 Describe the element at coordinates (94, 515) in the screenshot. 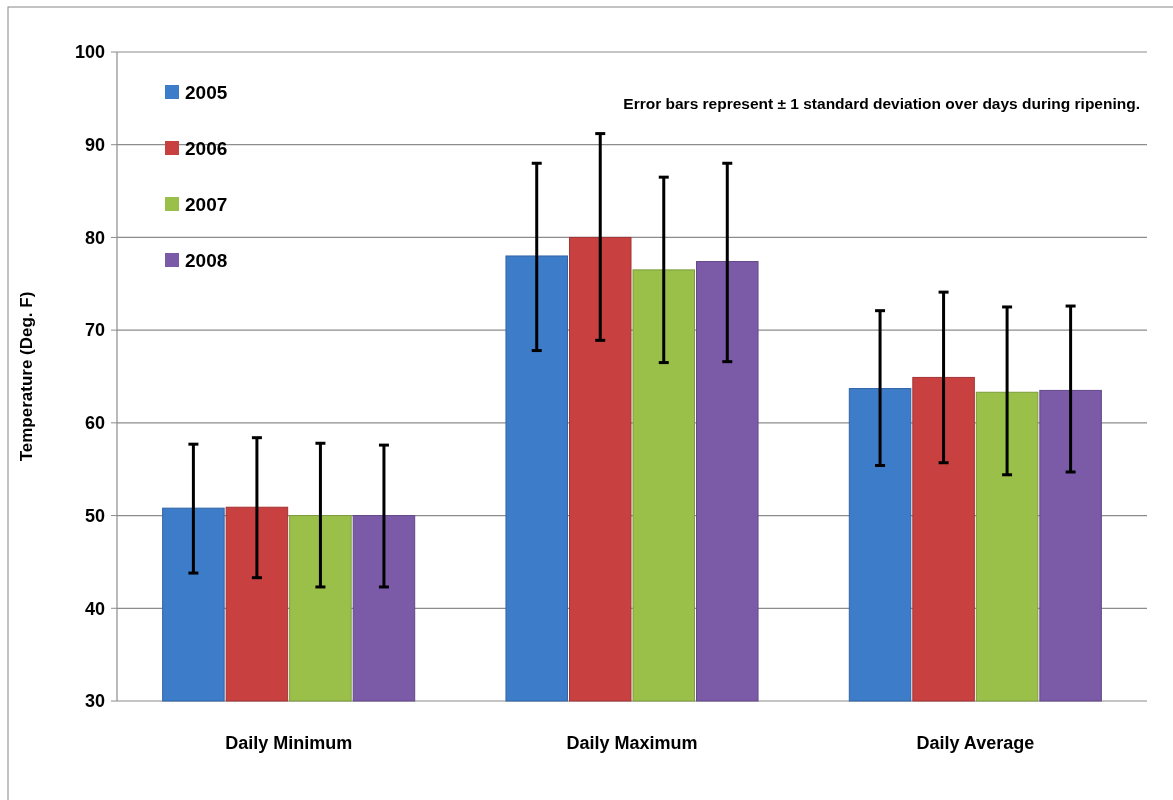

I see `y-tick-label: 50` at that location.